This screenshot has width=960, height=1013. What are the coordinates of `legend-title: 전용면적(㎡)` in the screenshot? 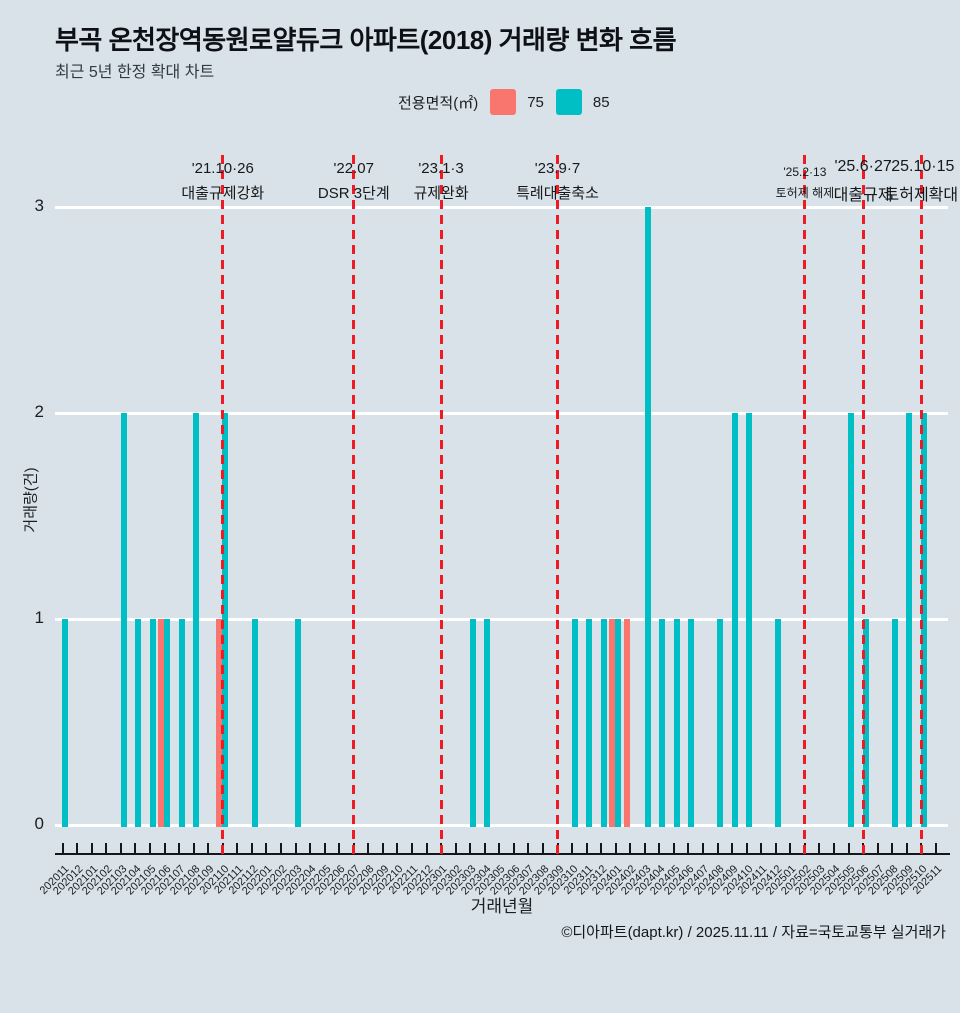 It's located at (438, 103).